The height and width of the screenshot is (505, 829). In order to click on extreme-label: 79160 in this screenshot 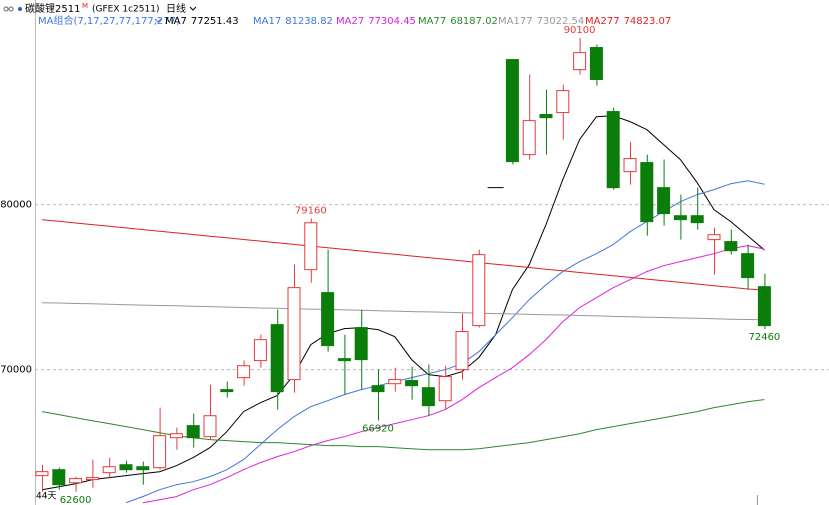, I will do `click(311, 211)`.